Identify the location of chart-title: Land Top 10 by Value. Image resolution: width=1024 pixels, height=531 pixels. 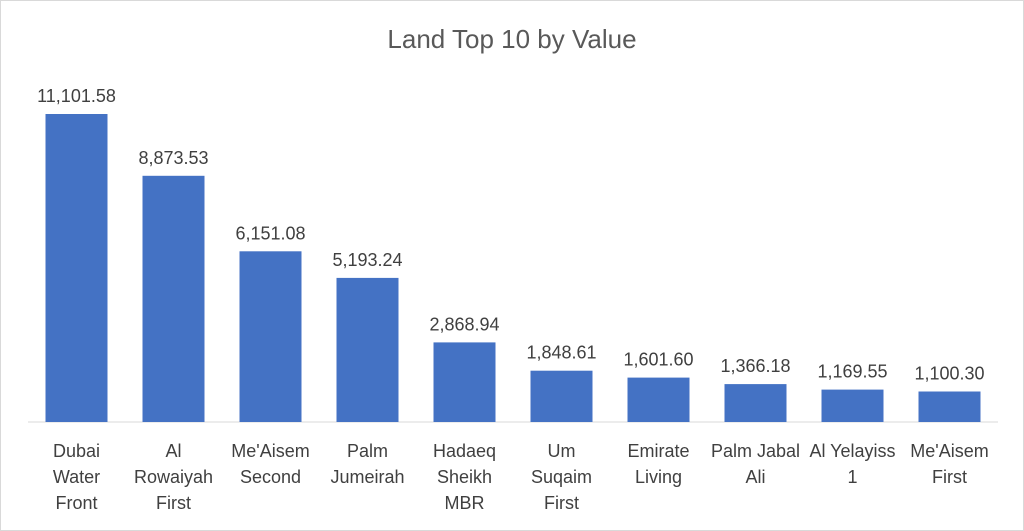
(512, 39).